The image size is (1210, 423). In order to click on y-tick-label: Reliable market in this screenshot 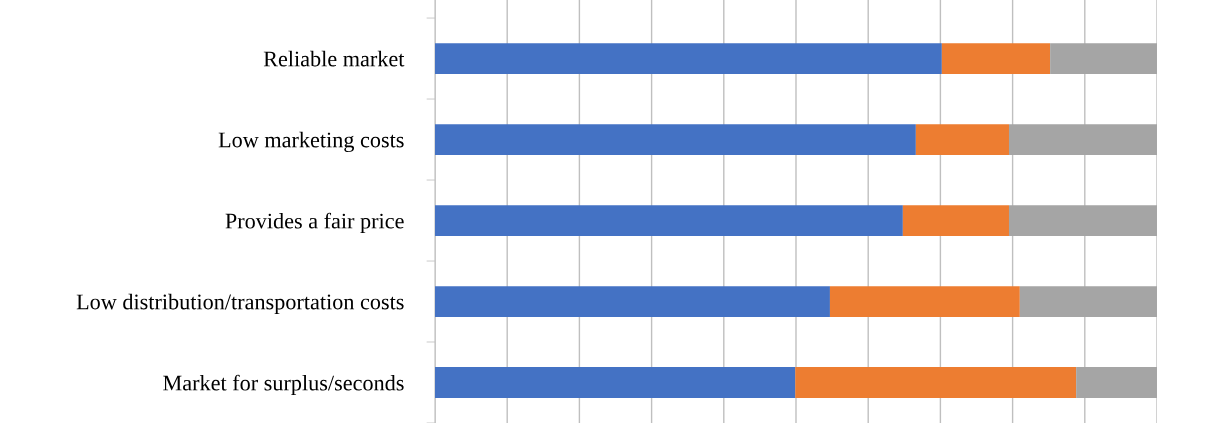, I will do `click(334, 58)`.